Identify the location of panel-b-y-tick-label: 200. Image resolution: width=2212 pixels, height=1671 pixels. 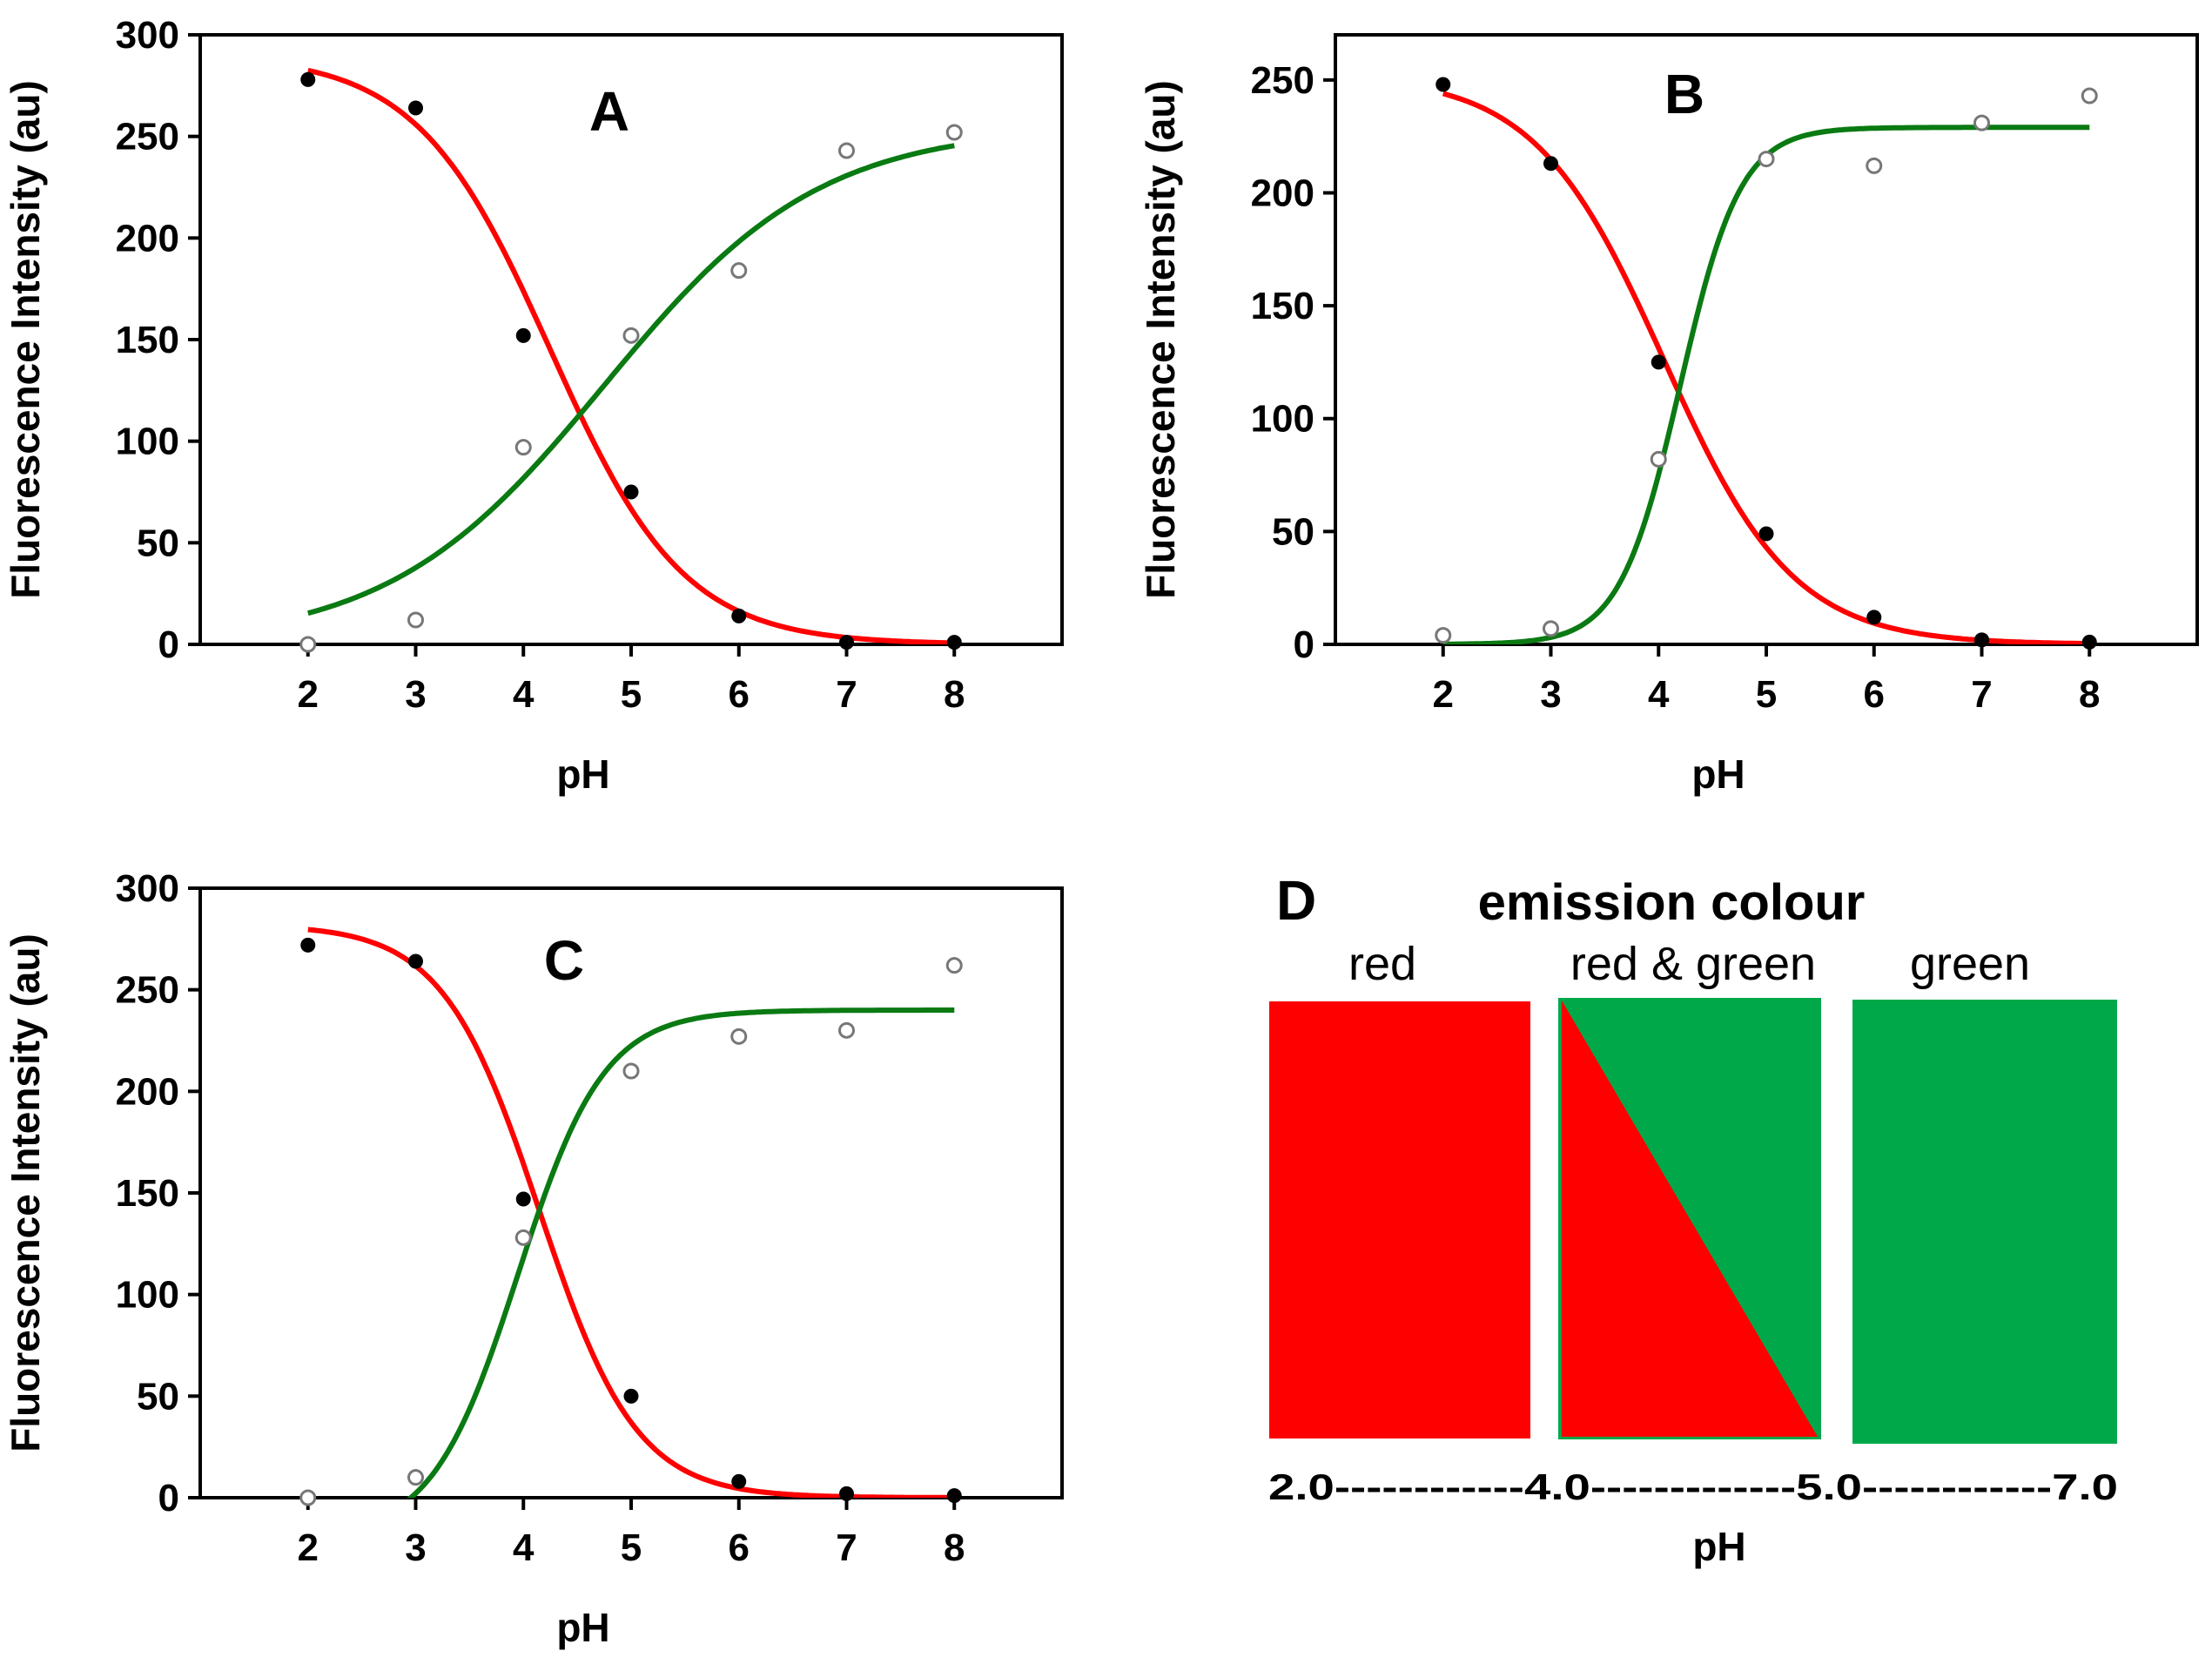
(1282, 193).